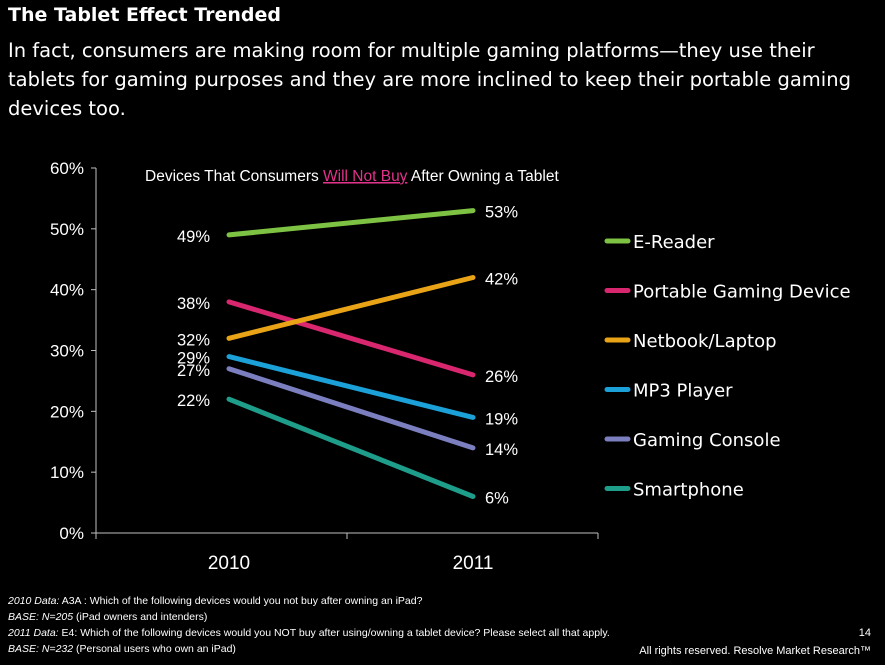 Image resolution: width=885 pixels, height=665 pixels. What do you see at coordinates (34, 601) in the screenshot?
I see `footer-line-1-label: 2010 Data:` at bounding box center [34, 601].